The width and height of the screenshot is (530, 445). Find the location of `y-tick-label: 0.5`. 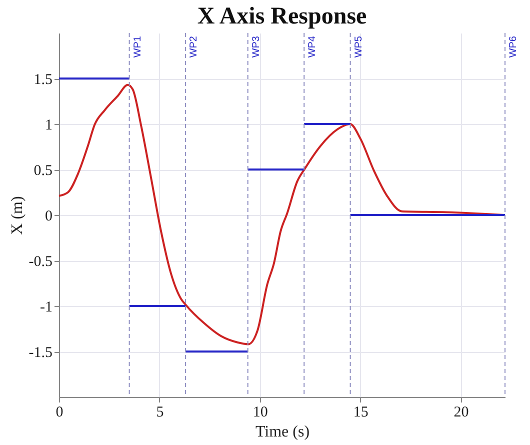

y-tick-label: 0.5 is located at coordinates (43, 171).